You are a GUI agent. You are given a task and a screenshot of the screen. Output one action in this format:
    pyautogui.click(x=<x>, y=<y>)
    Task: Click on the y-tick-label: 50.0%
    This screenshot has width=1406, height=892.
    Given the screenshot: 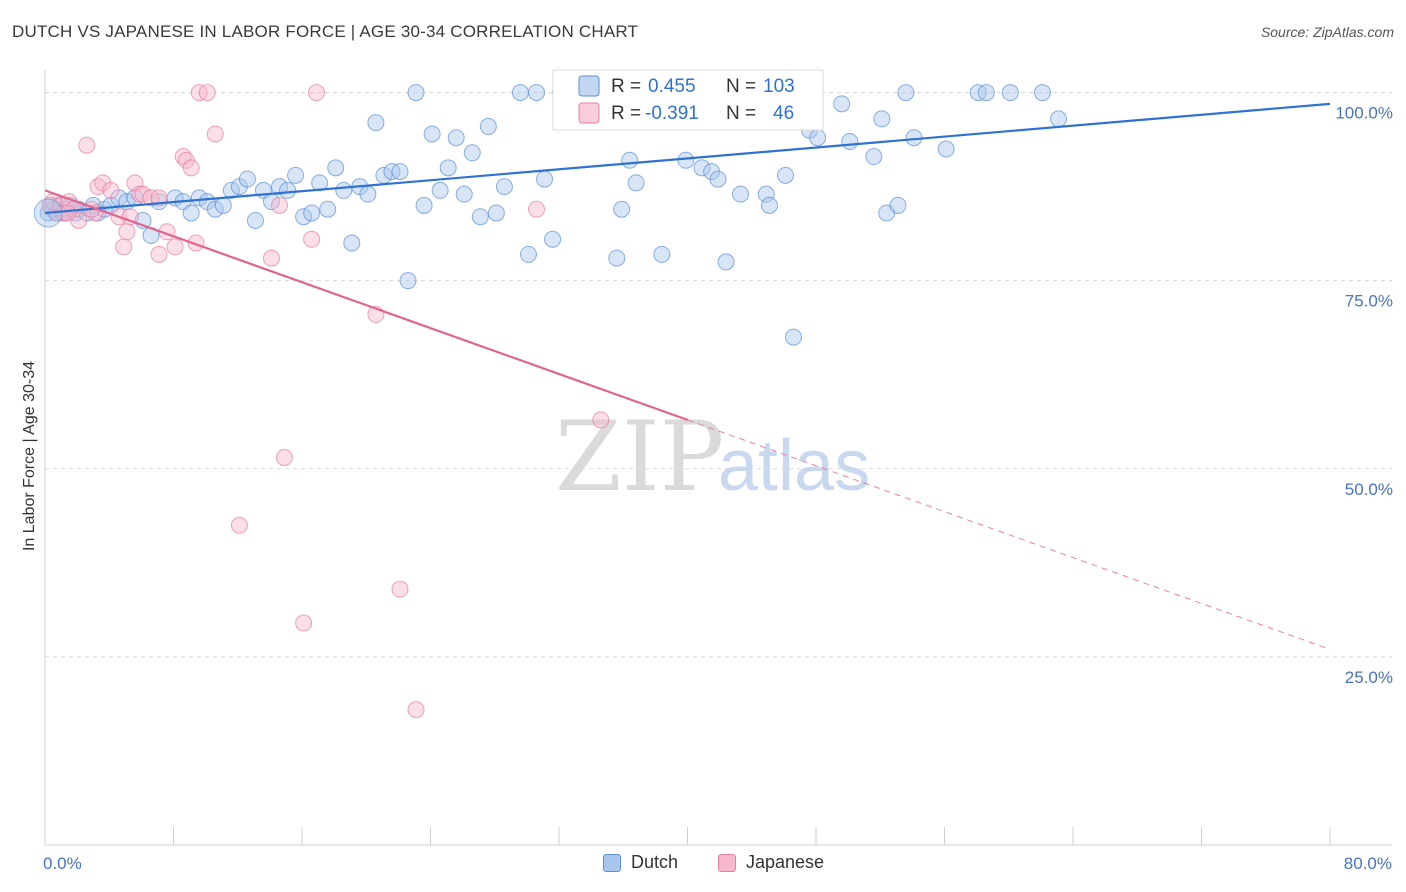 What is the action you would take?
    pyautogui.click(x=1369, y=489)
    